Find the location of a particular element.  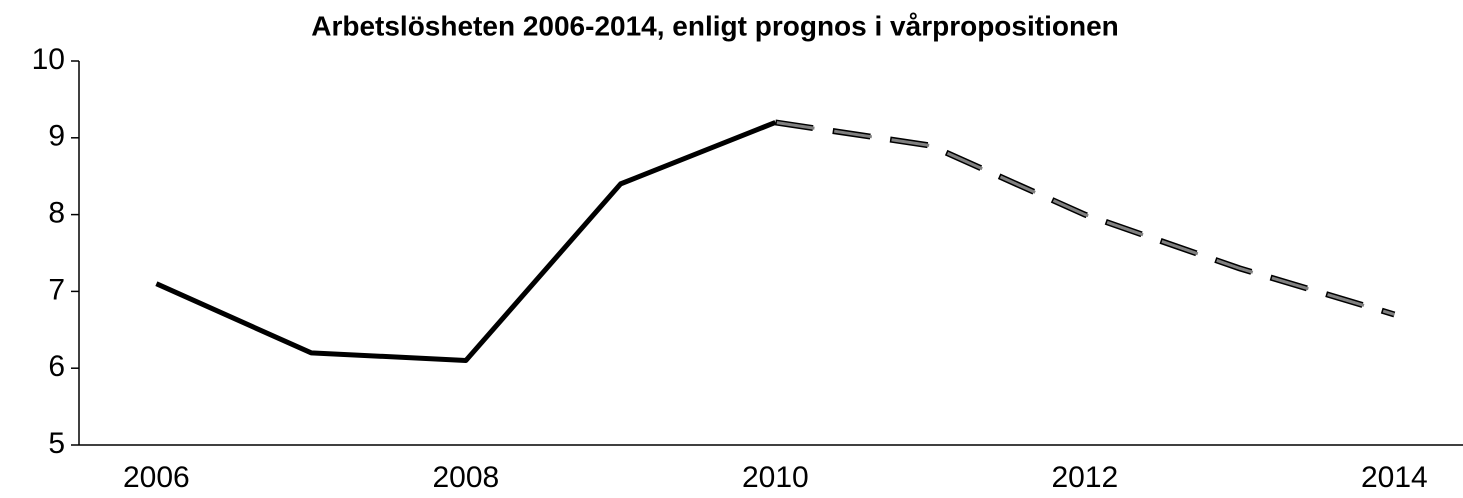

y-tick-label: 10 is located at coordinates (48, 59).